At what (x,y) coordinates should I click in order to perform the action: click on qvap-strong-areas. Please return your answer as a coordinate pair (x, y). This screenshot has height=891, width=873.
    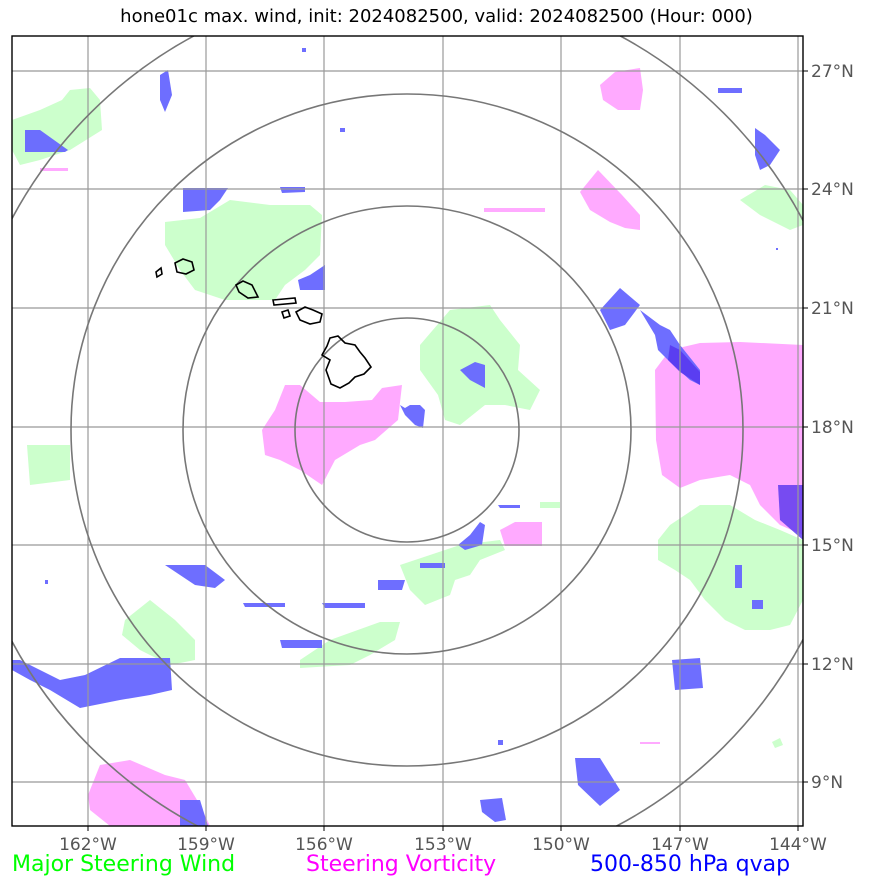
    Looking at the image, I should click on (735, 442).